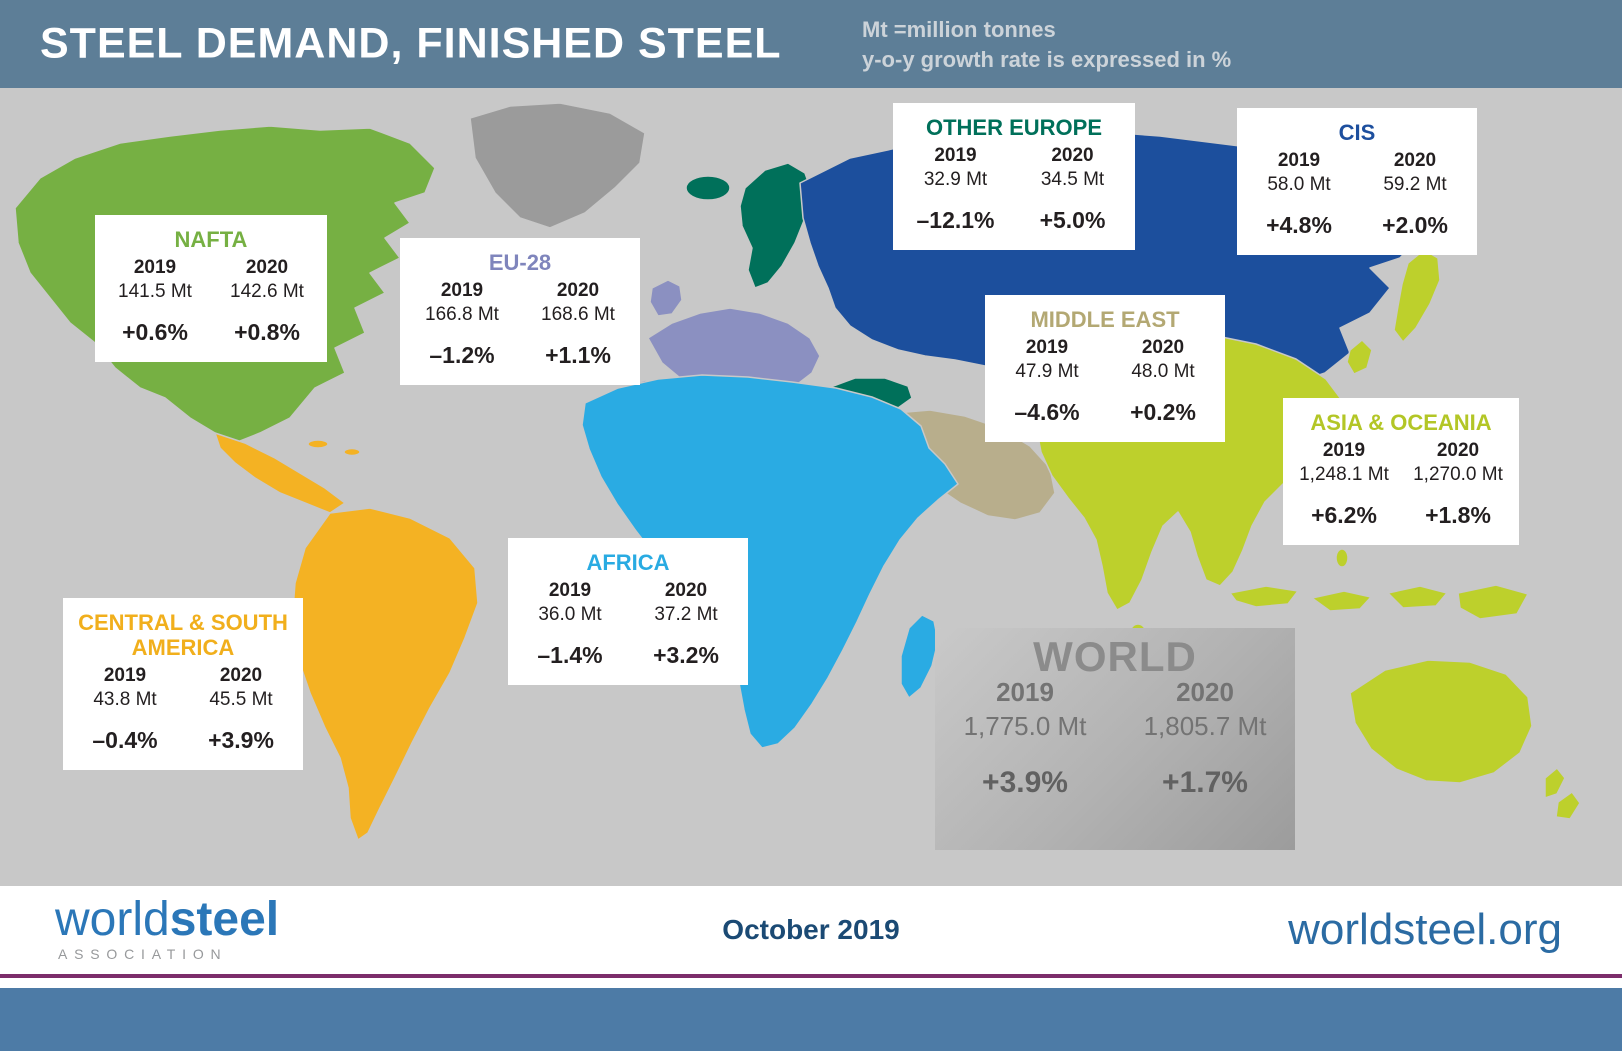  I want to click on region-stats: 2019 47.9 Mt –4.6% 2020 48.0 Mt +0.2%, so click(1105, 381).